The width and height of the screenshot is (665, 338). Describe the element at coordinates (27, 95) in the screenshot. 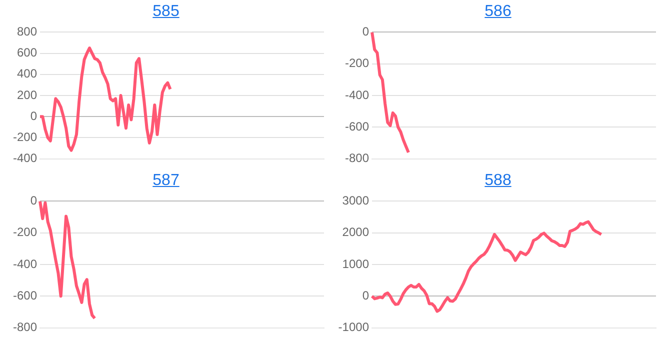

I see `y-tick-label: 200` at that location.